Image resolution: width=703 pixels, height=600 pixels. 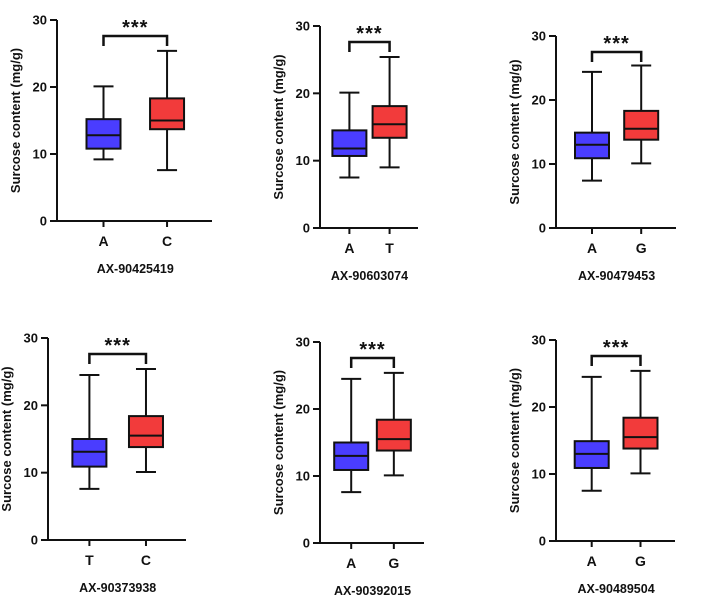 What do you see at coordinates (616, 589) in the screenshot?
I see `x-axis-title: AX-90489504` at bounding box center [616, 589].